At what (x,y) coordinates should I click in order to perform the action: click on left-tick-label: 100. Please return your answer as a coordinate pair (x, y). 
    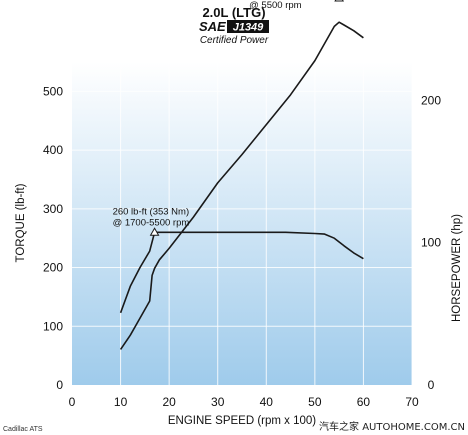
    Looking at the image, I should click on (53, 326).